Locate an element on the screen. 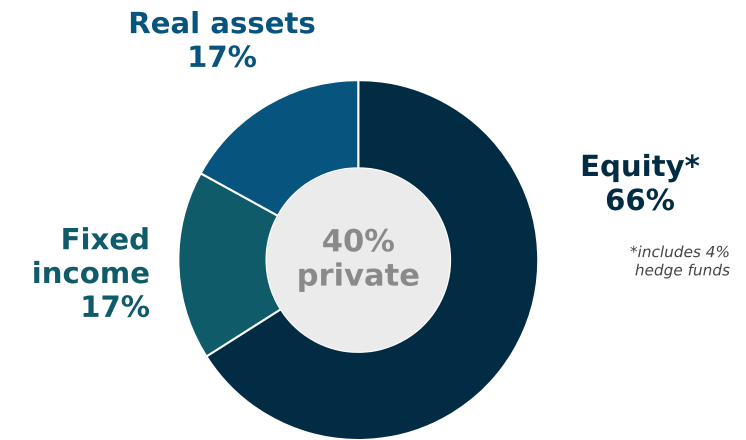  data-label: 66% is located at coordinates (640, 199).